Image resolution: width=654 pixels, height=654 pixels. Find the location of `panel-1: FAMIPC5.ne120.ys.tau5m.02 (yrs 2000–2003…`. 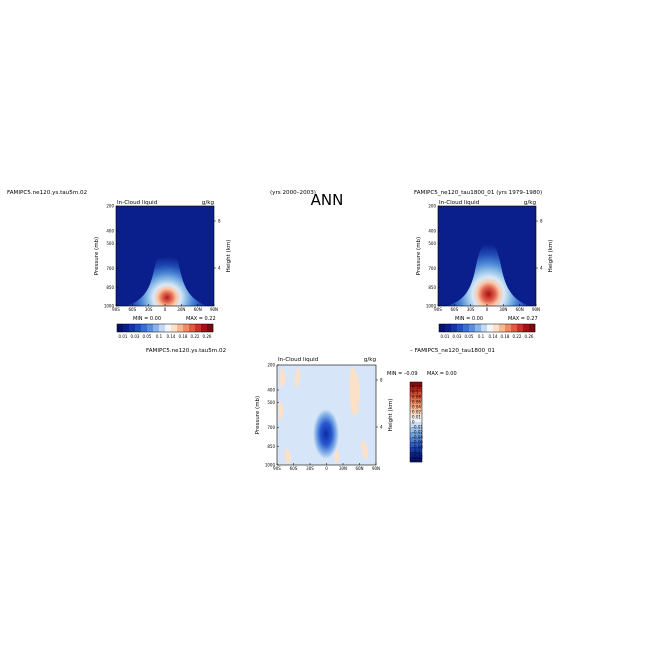

panel-1: FAMIPC5.ne120.ys.tau5m.02 (yrs 2000–2003… is located at coordinates (161, 264).